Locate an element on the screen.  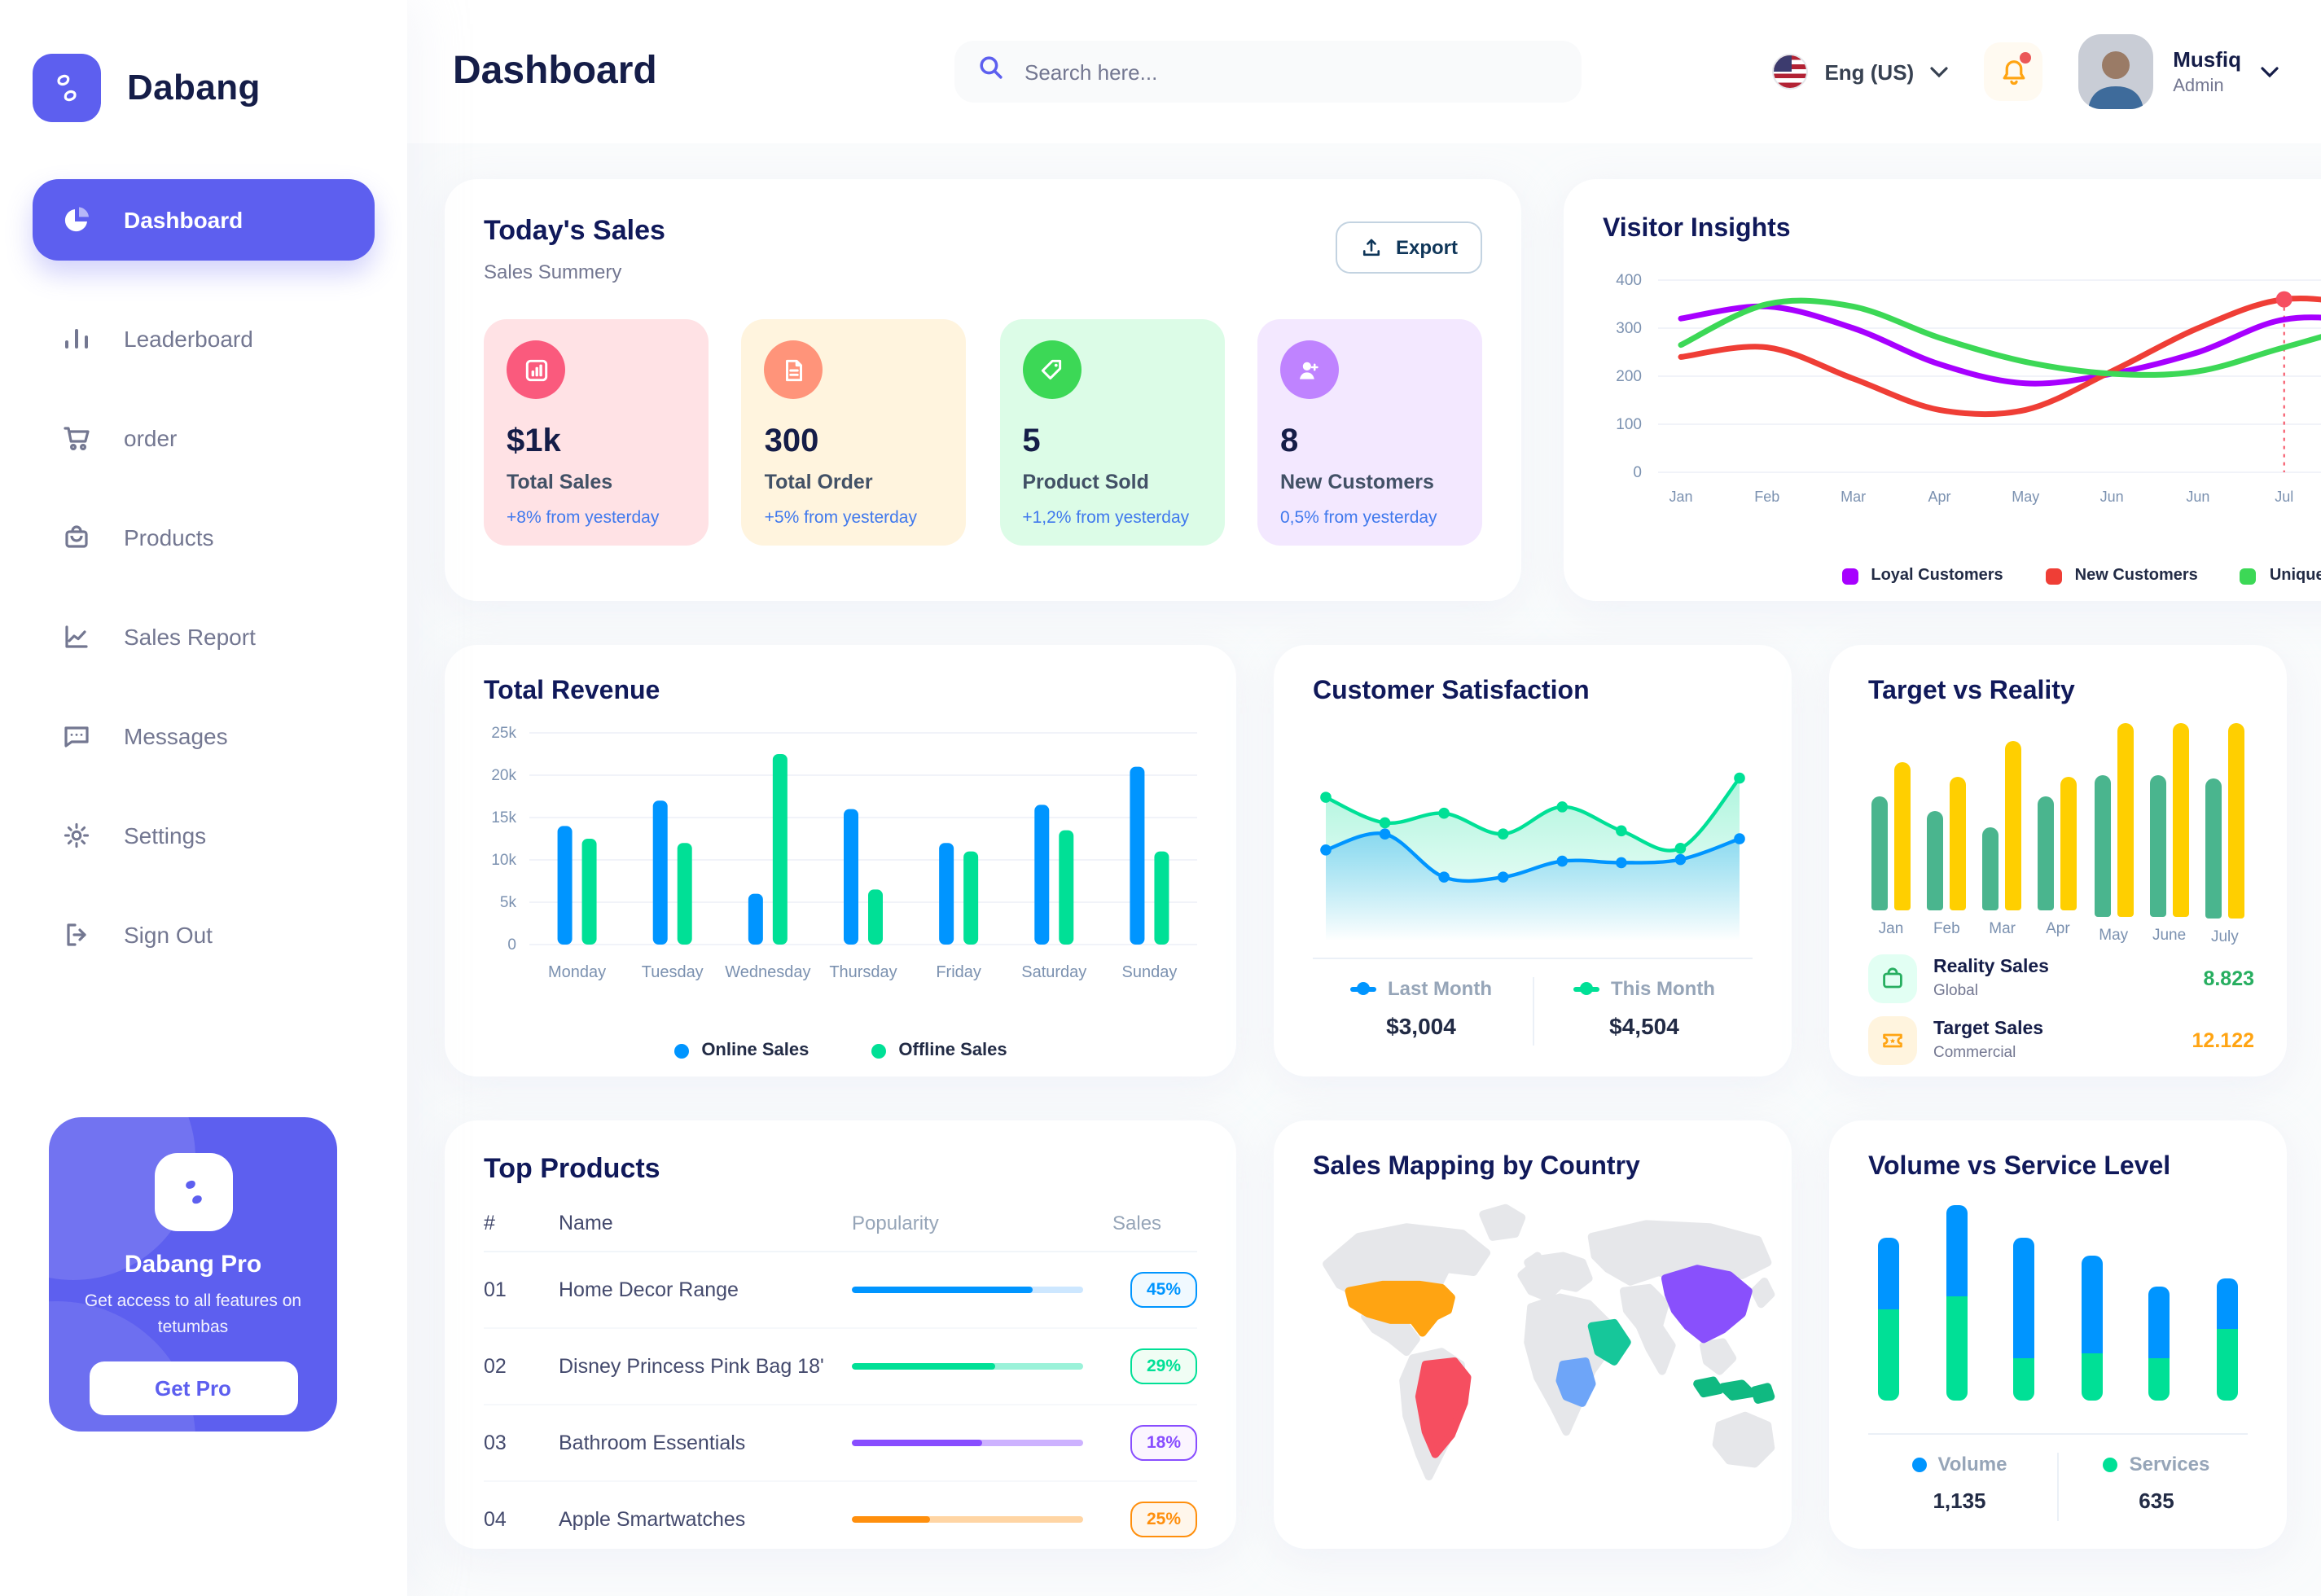
legend-item-volume: Volume 1,135 is located at coordinates (1959, 1483).